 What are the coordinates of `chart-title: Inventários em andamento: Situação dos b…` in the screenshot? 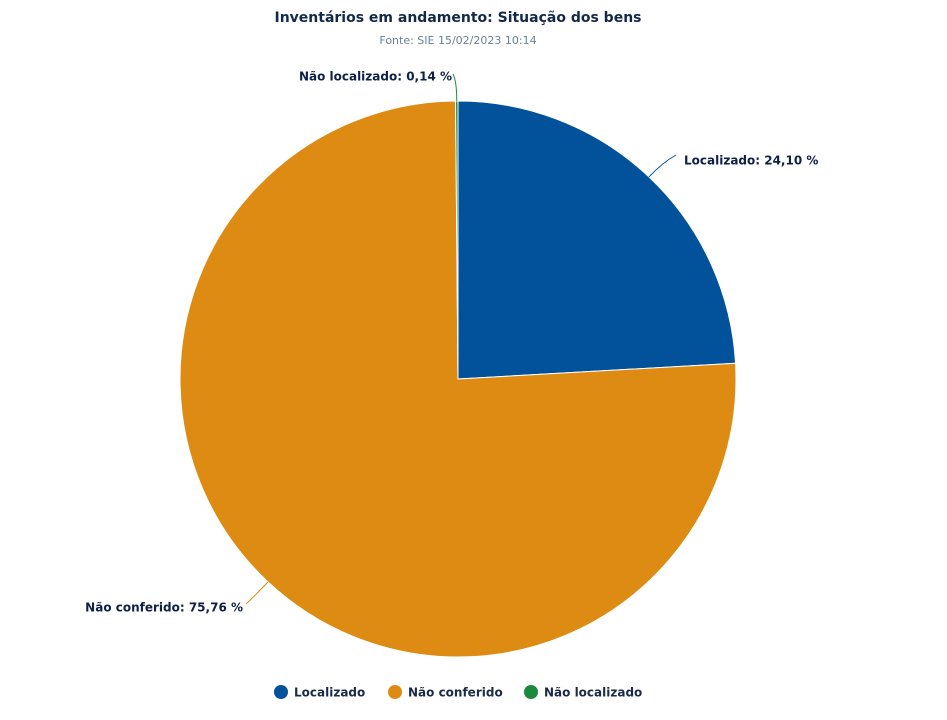 It's located at (458, 18).